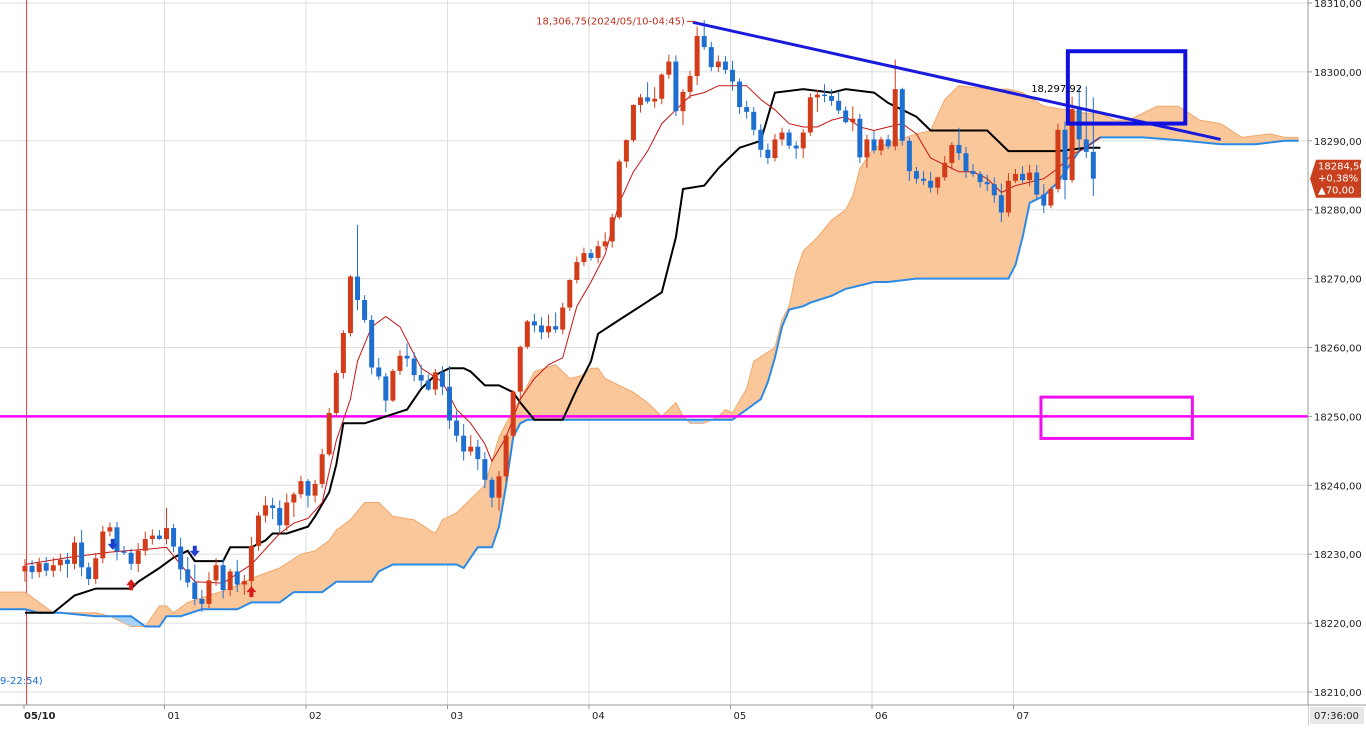 The width and height of the screenshot is (1366, 730). Describe the element at coordinates (610, 21) in the screenshot. I see `high-price-annotation: 18,306,75(2024/05/10-04:45)` at that location.